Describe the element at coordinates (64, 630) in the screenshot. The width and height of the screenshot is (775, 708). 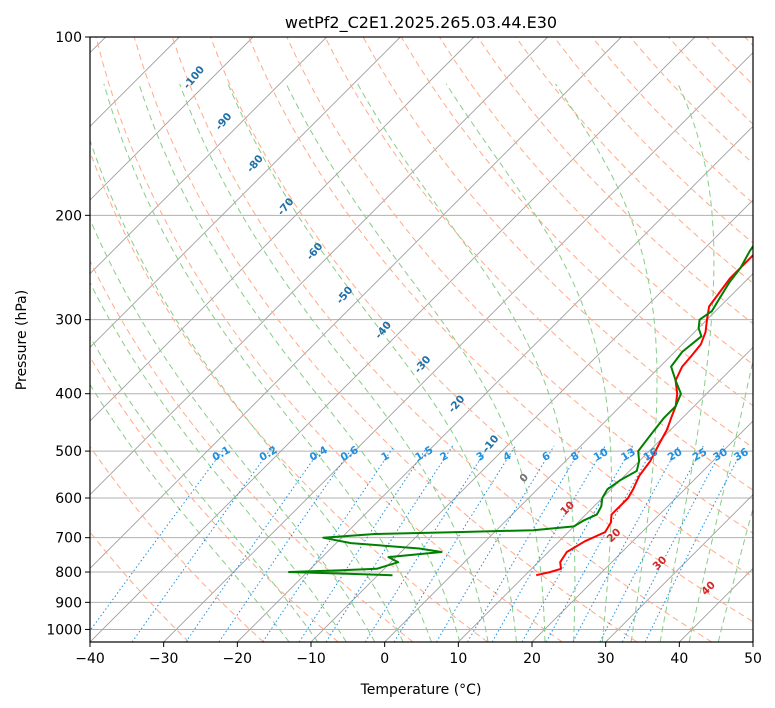
I see `y-tick-label: 1000` at that location.